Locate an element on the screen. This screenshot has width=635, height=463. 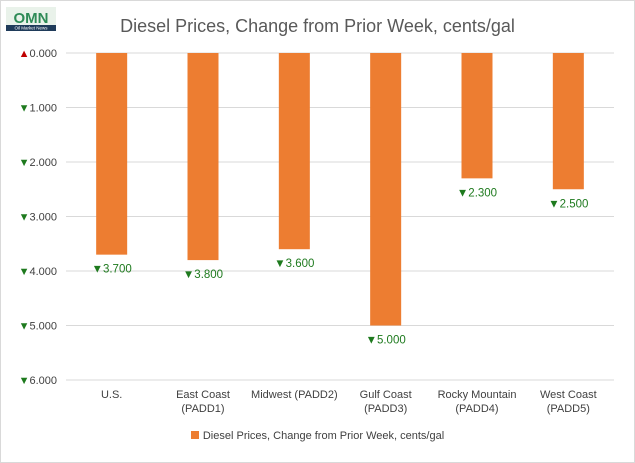
x-category-label: (PADD5) is located at coordinates (568, 409).